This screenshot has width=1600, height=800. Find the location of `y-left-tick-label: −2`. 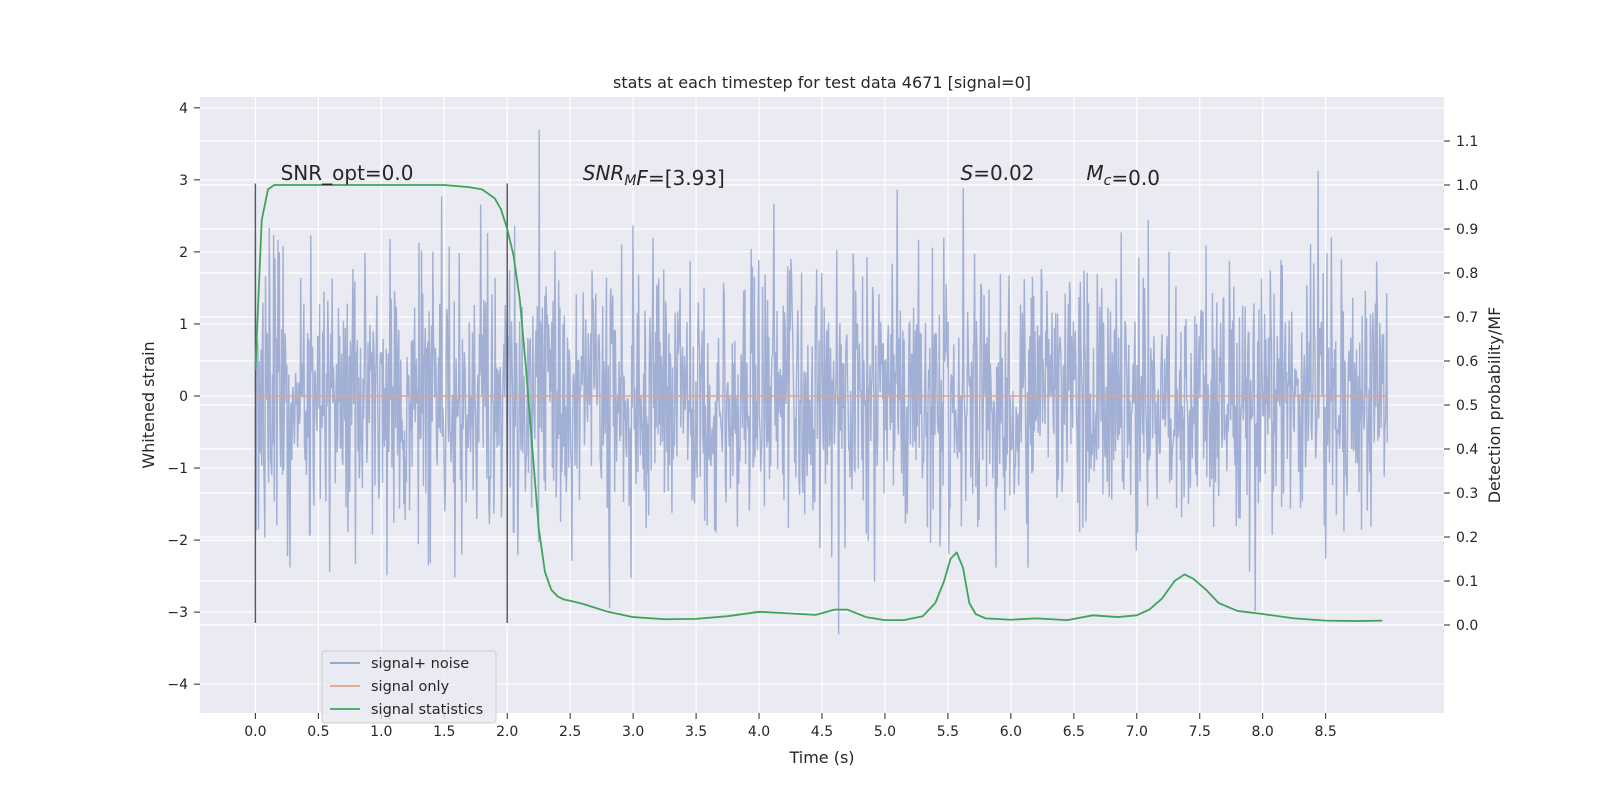

y-left-tick-label: −2 is located at coordinates (177, 541).